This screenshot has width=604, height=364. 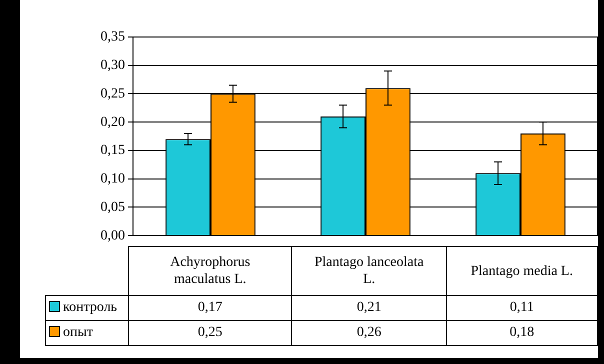 What do you see at coordinates (210, 333) in the screenshot?
I see `data-label: 0,25` at bounding box center [210, 333].